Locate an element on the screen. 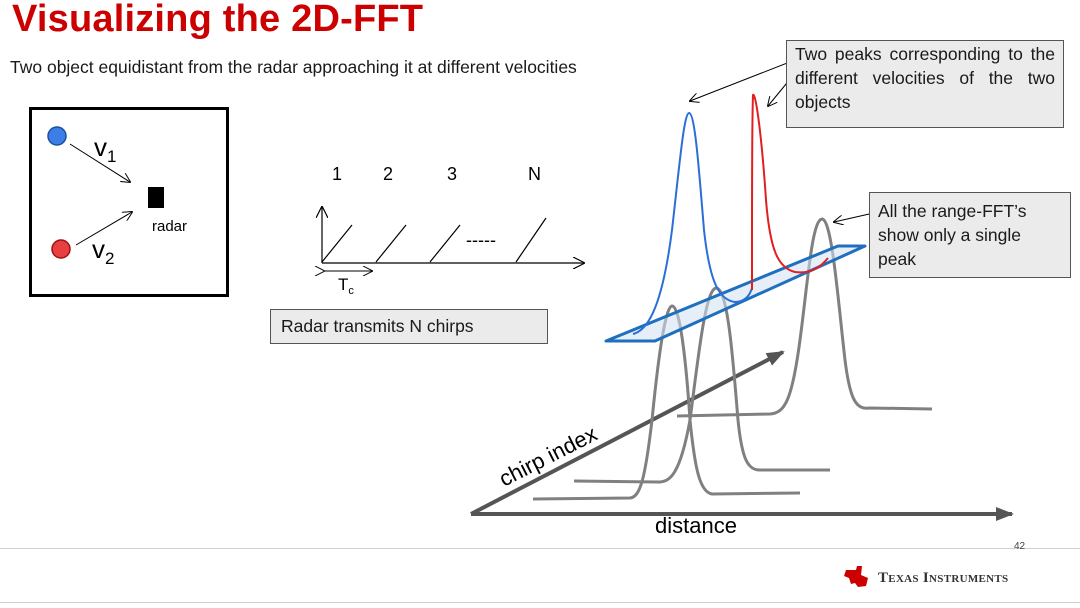 This screenshot has width=1080, height=608. range-slice-plane is located at coordinates (735, 293).